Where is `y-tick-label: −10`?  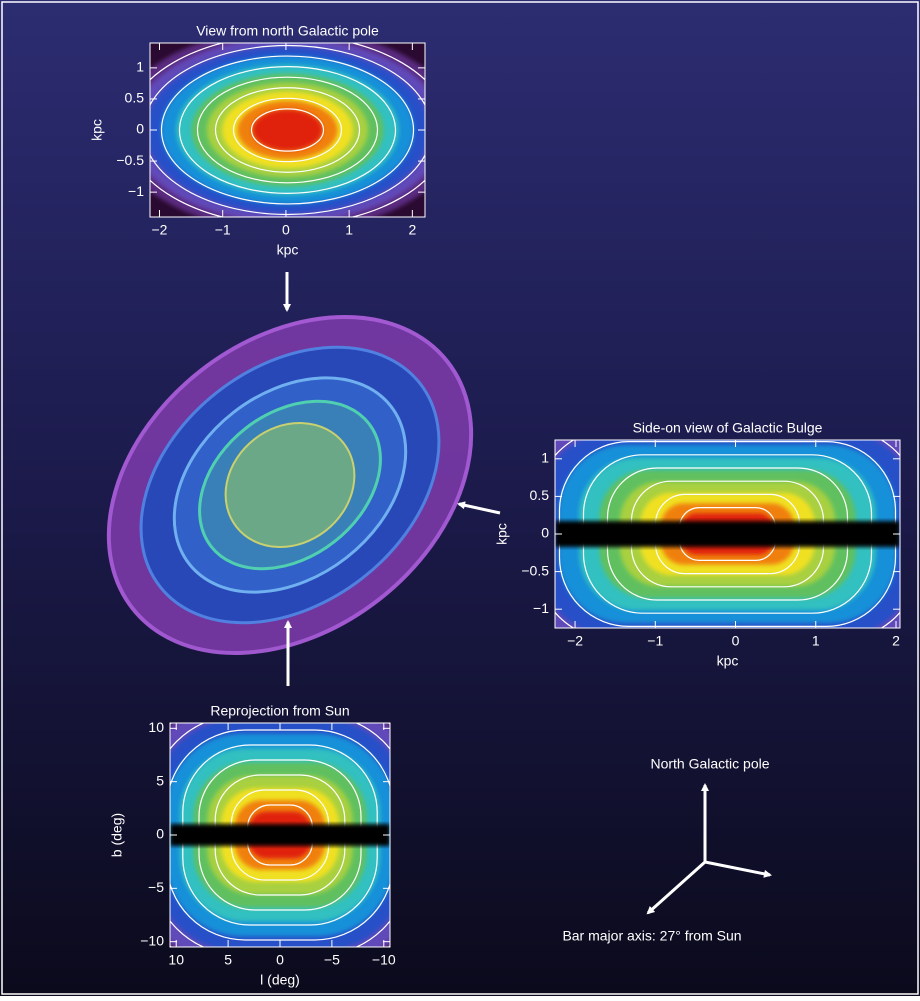
y-tick-label: −10 is located at coordinates (152, 940).